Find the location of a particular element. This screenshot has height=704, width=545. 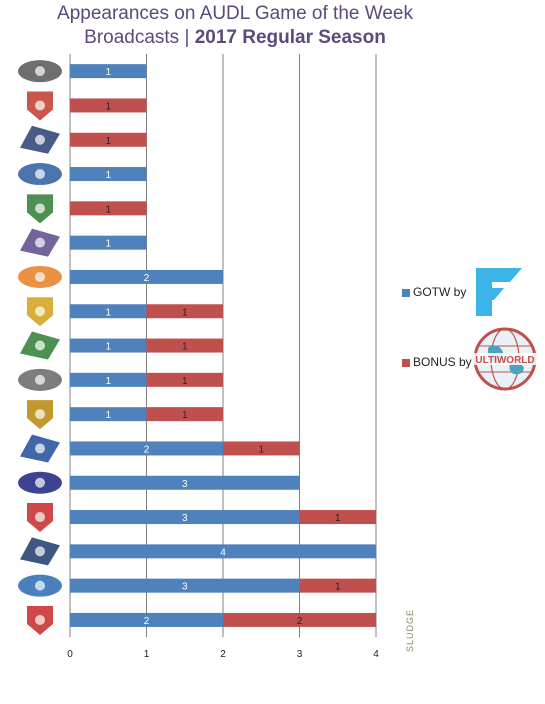

data-label-gotw-12: 2 is located at coordinates (147, 449).